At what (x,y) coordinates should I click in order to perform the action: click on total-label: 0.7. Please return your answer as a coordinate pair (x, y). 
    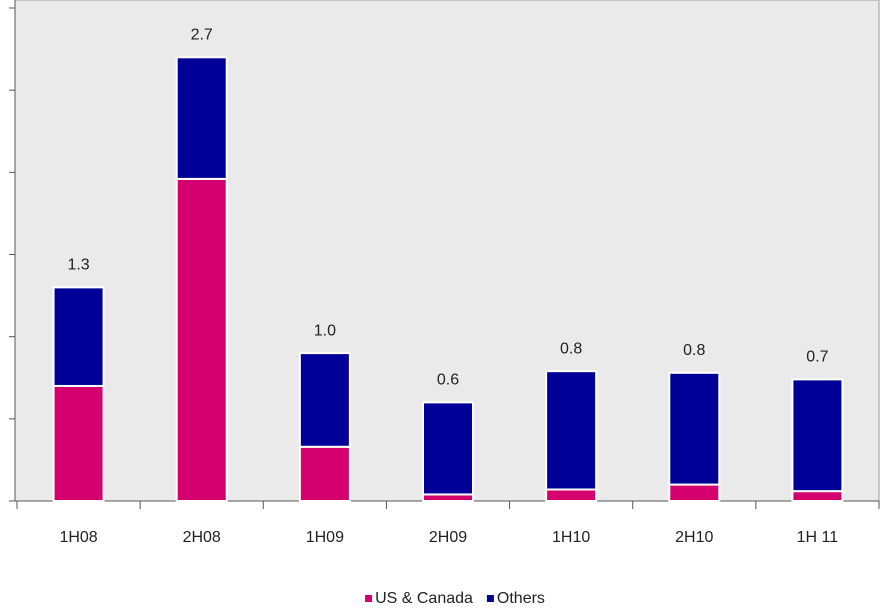
    Looking at the image, I should click on (817, 357).